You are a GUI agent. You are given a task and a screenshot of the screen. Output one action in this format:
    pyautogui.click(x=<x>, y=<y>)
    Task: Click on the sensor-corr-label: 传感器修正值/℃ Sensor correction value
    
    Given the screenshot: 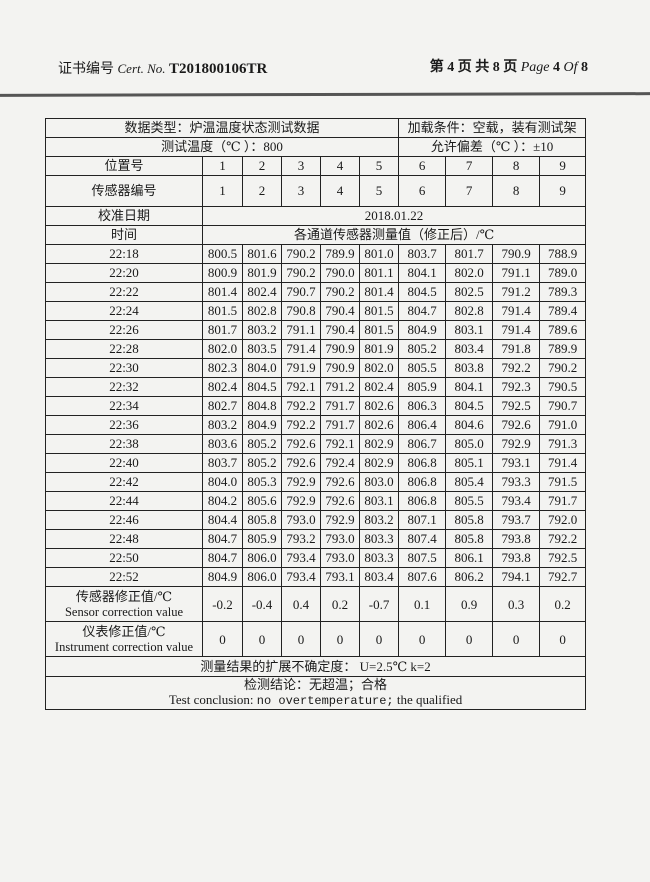 What is the action you would take?
    pyautogui.click(x=124, y=604)
    